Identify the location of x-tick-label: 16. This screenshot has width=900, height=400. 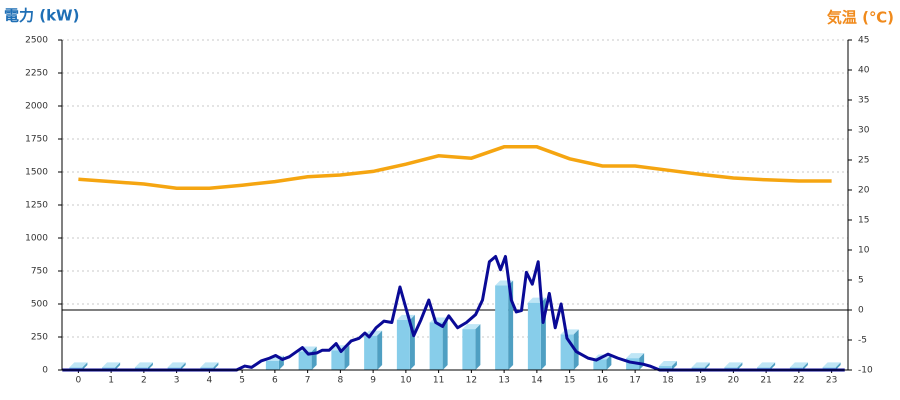
(603, 381).